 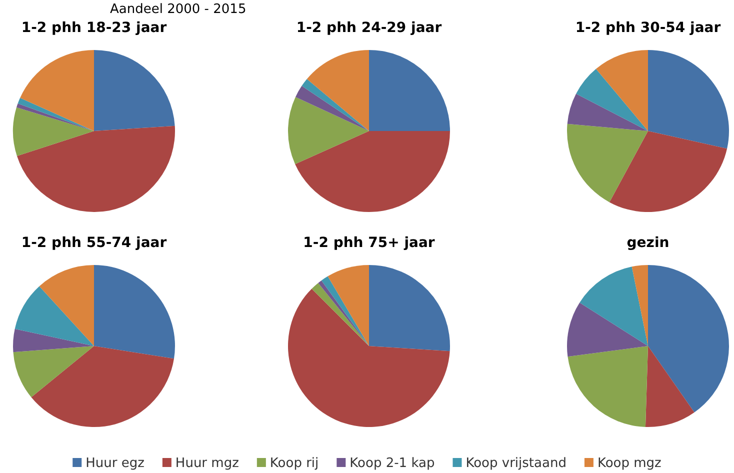 I want to click on chart-title: 1-2 phh 24-29 jaar, so click(x=369, y=28).